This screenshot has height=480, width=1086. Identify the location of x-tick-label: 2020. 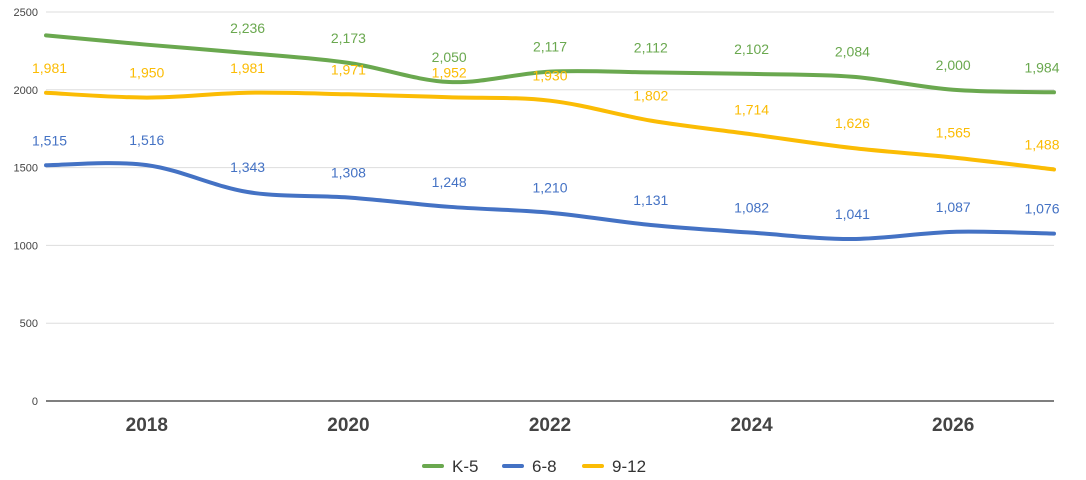
(348, 425).